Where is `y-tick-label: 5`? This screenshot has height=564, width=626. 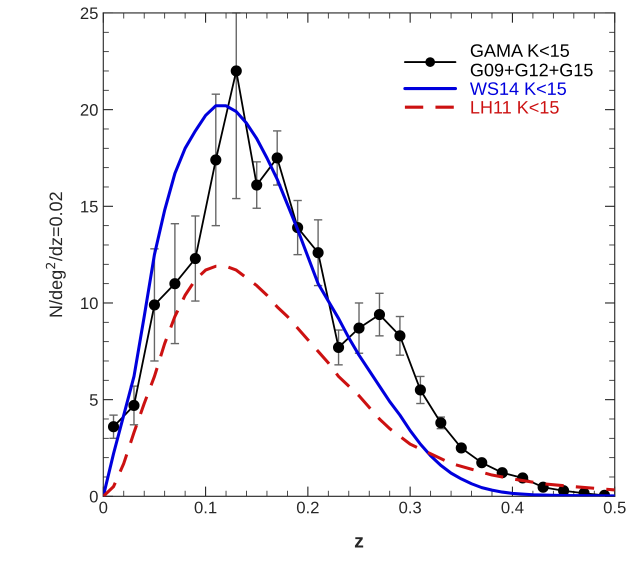 y-tick-label: 5 is located at coordinates (94, 400).